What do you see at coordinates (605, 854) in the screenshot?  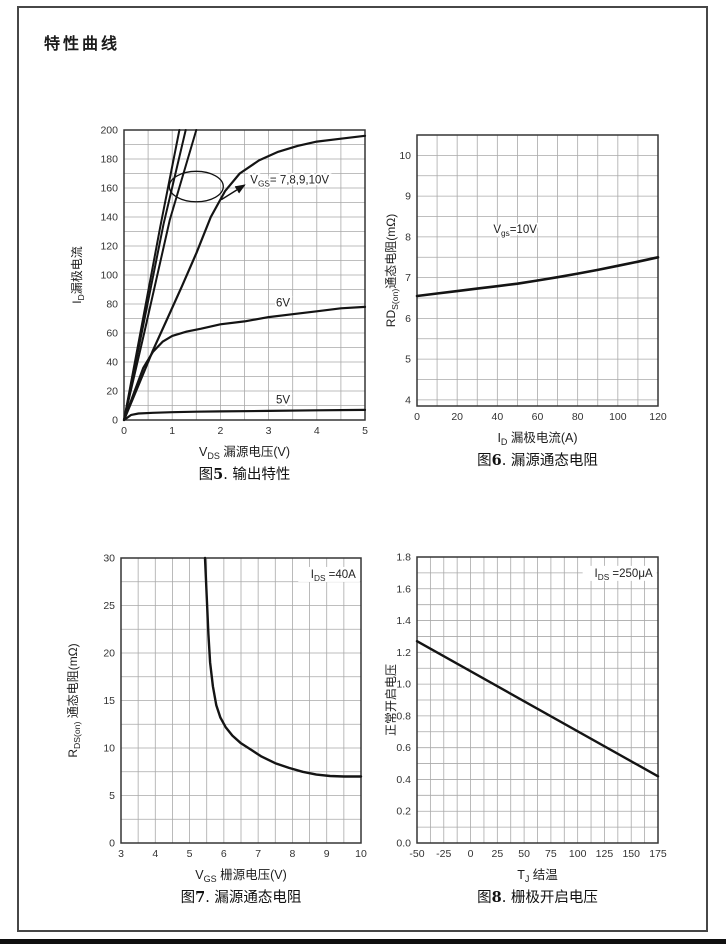 I see `x-tick-label: 125` at bounding box center [605, 854].